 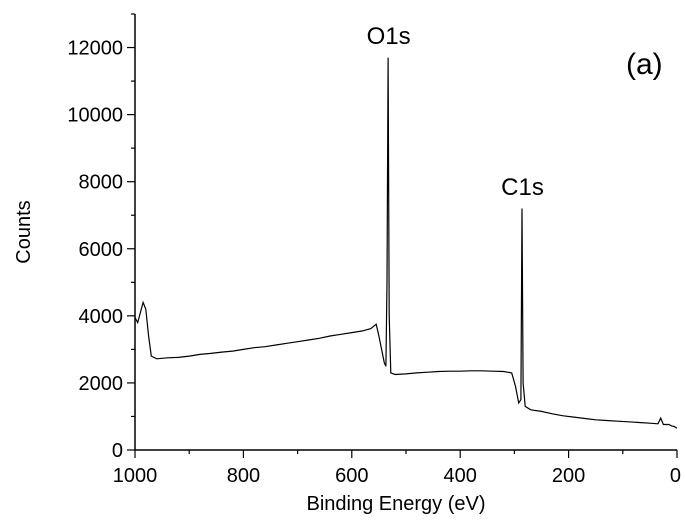 What do you see at coordinates (95, 49) in the screenshot?
I see `y-tick-label: 12000` at bounding box center [95, 49].